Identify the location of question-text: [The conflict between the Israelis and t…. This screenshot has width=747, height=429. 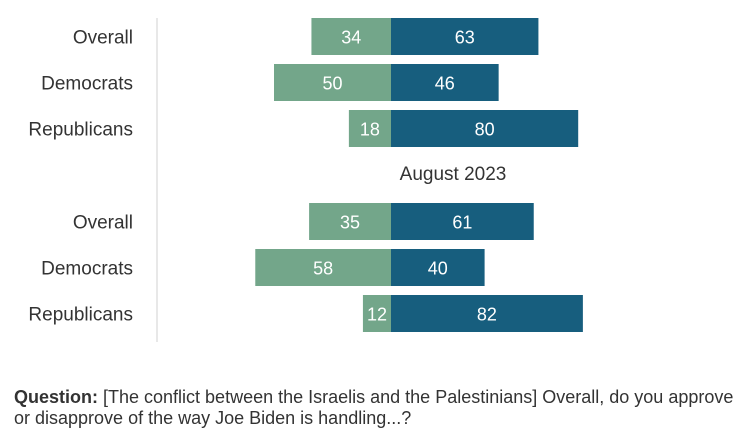
(374, 407).